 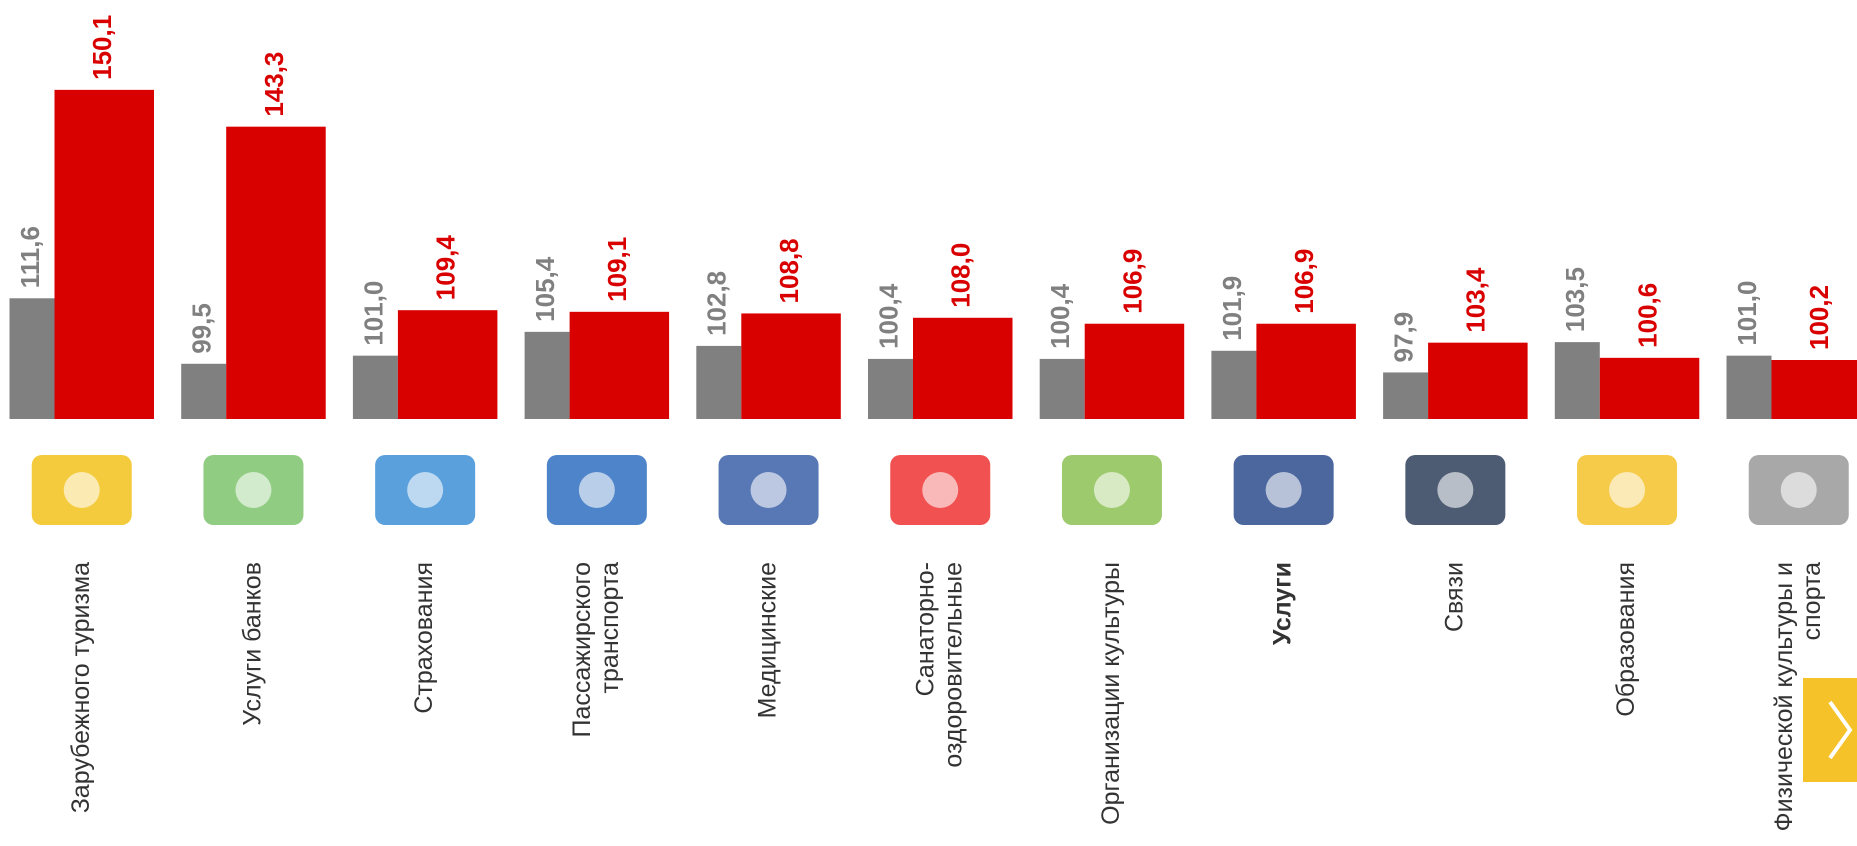 What do you see at coordinates (789, 270) in the screenshot?
I see `value-label: 108,8` at bounding box center [789, 270].